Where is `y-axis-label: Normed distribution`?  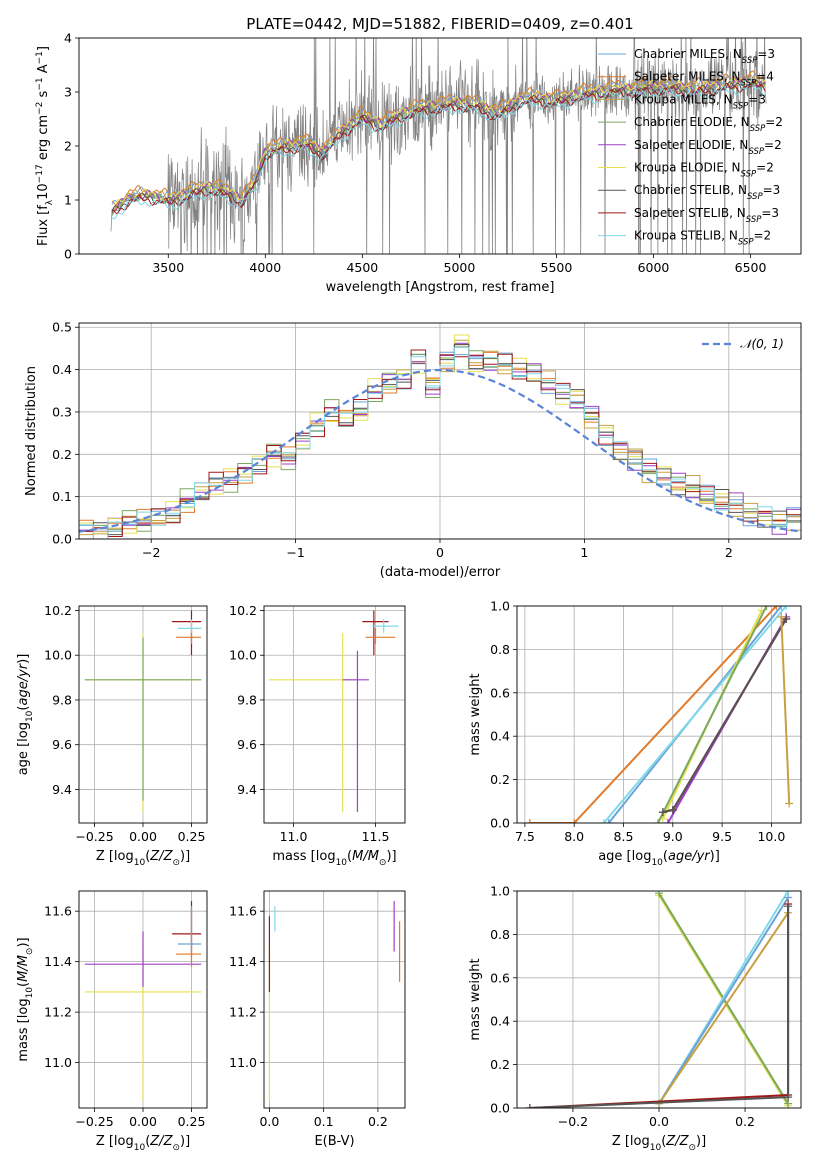
y-axis-label: Normed distribution is located at coordinates (31, 431).